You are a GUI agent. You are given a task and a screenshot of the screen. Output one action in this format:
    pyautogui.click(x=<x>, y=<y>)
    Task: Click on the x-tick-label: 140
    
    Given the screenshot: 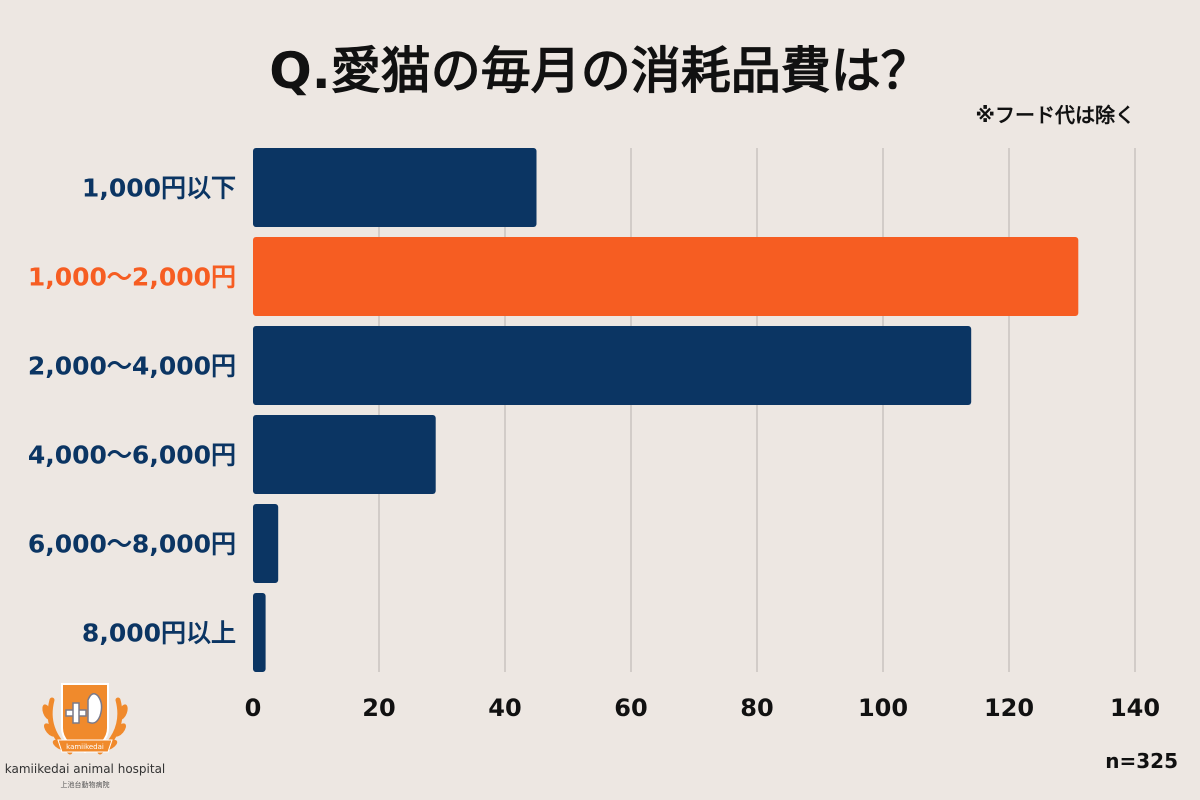 What is the action you would take?
    pyautogui.click(x=1135, y=708)
    